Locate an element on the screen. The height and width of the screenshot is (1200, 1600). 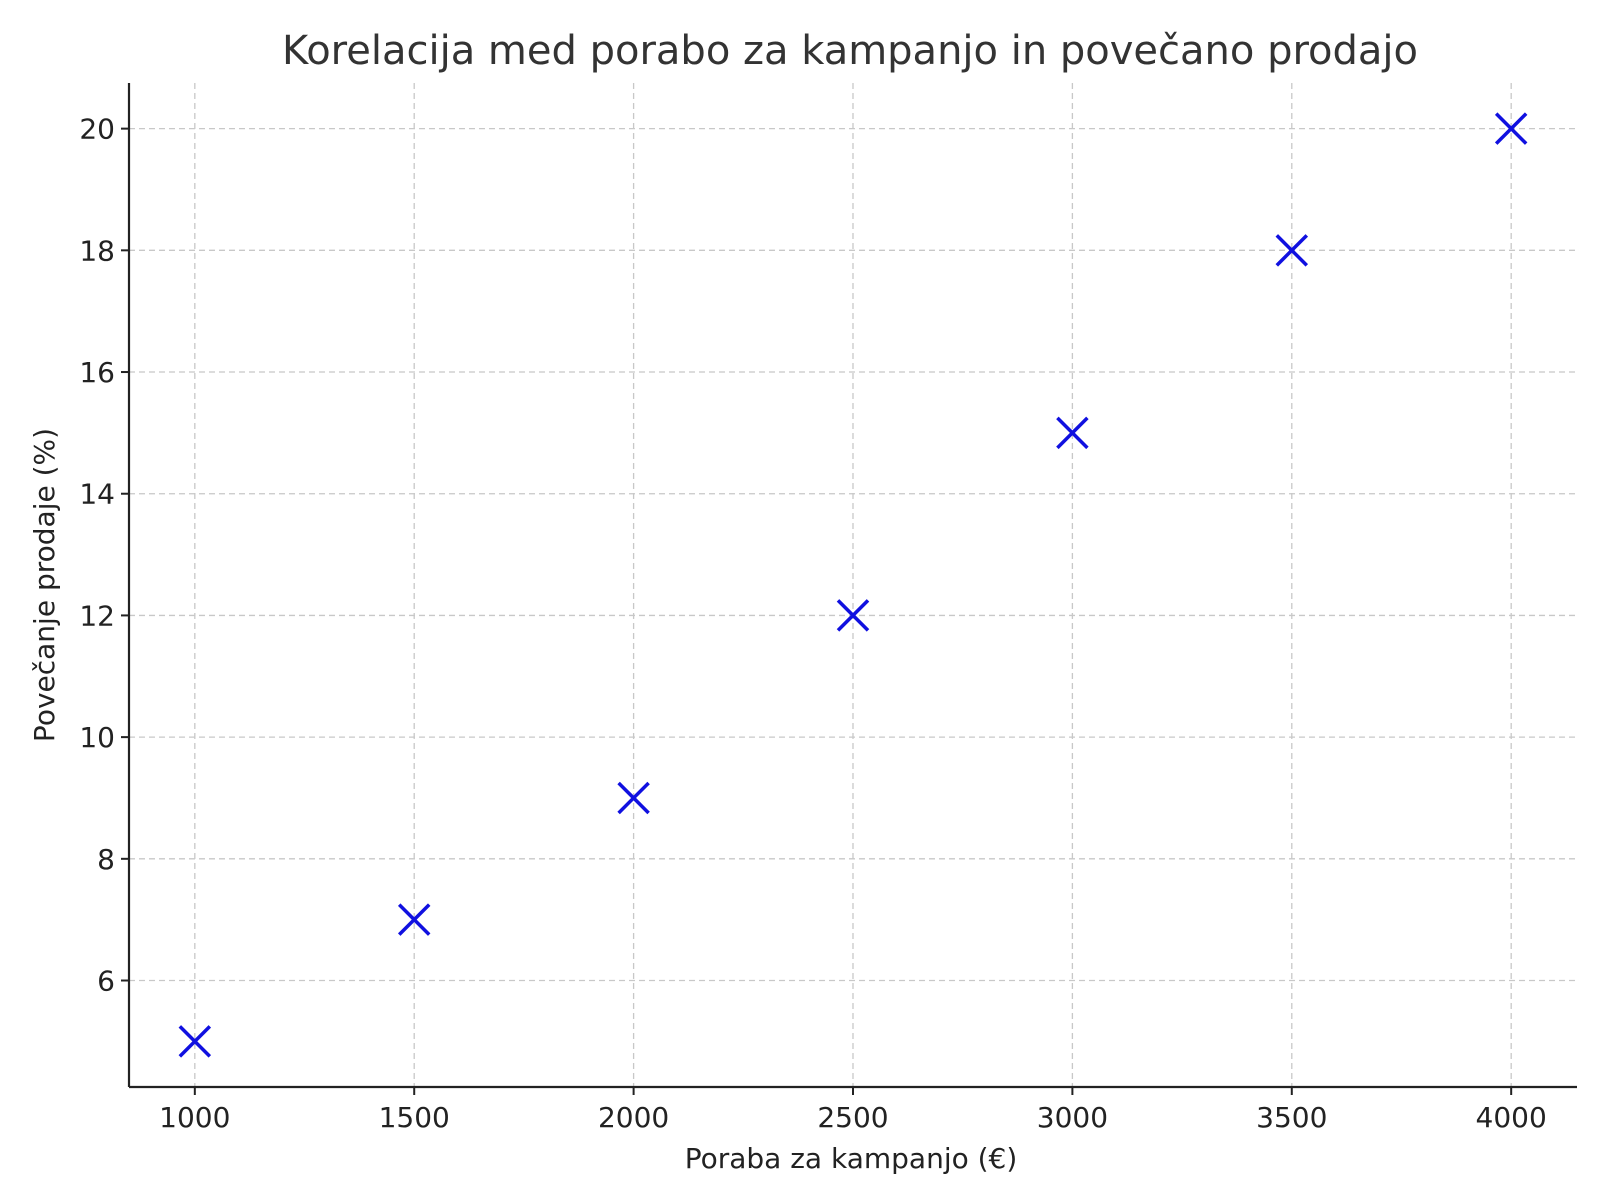
x-tick-label: 3500 is located at coordinates (1291, 1117).